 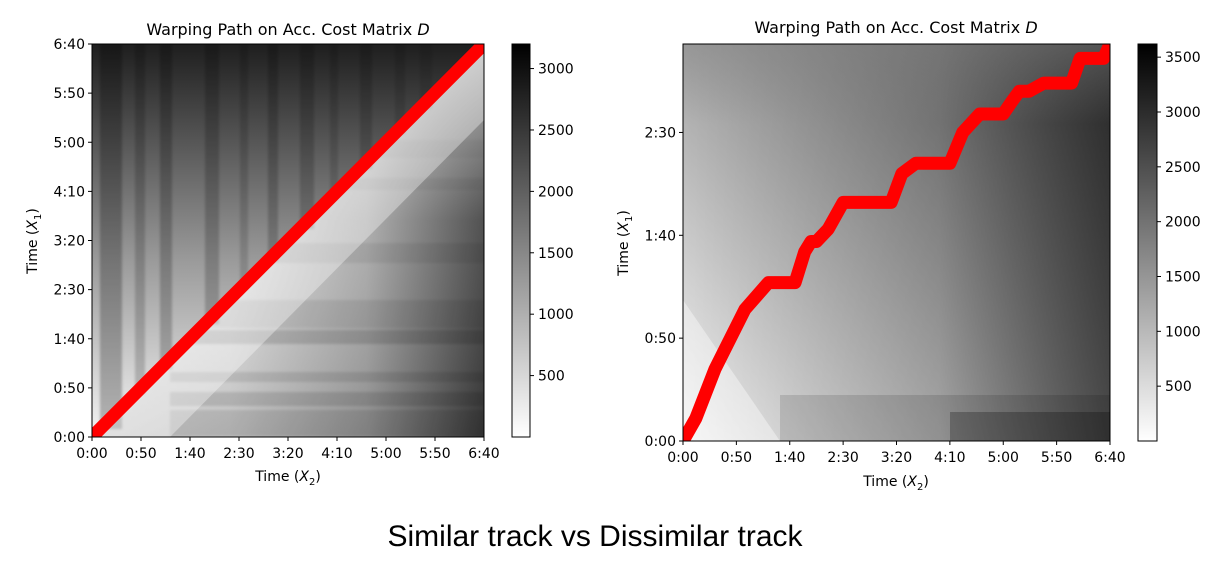 What do you see at coordinates (664, 287) in the screenshot?
I see `y-axis: 0:00 0:50 1:40 2:30` at bounding box center [664, 287].